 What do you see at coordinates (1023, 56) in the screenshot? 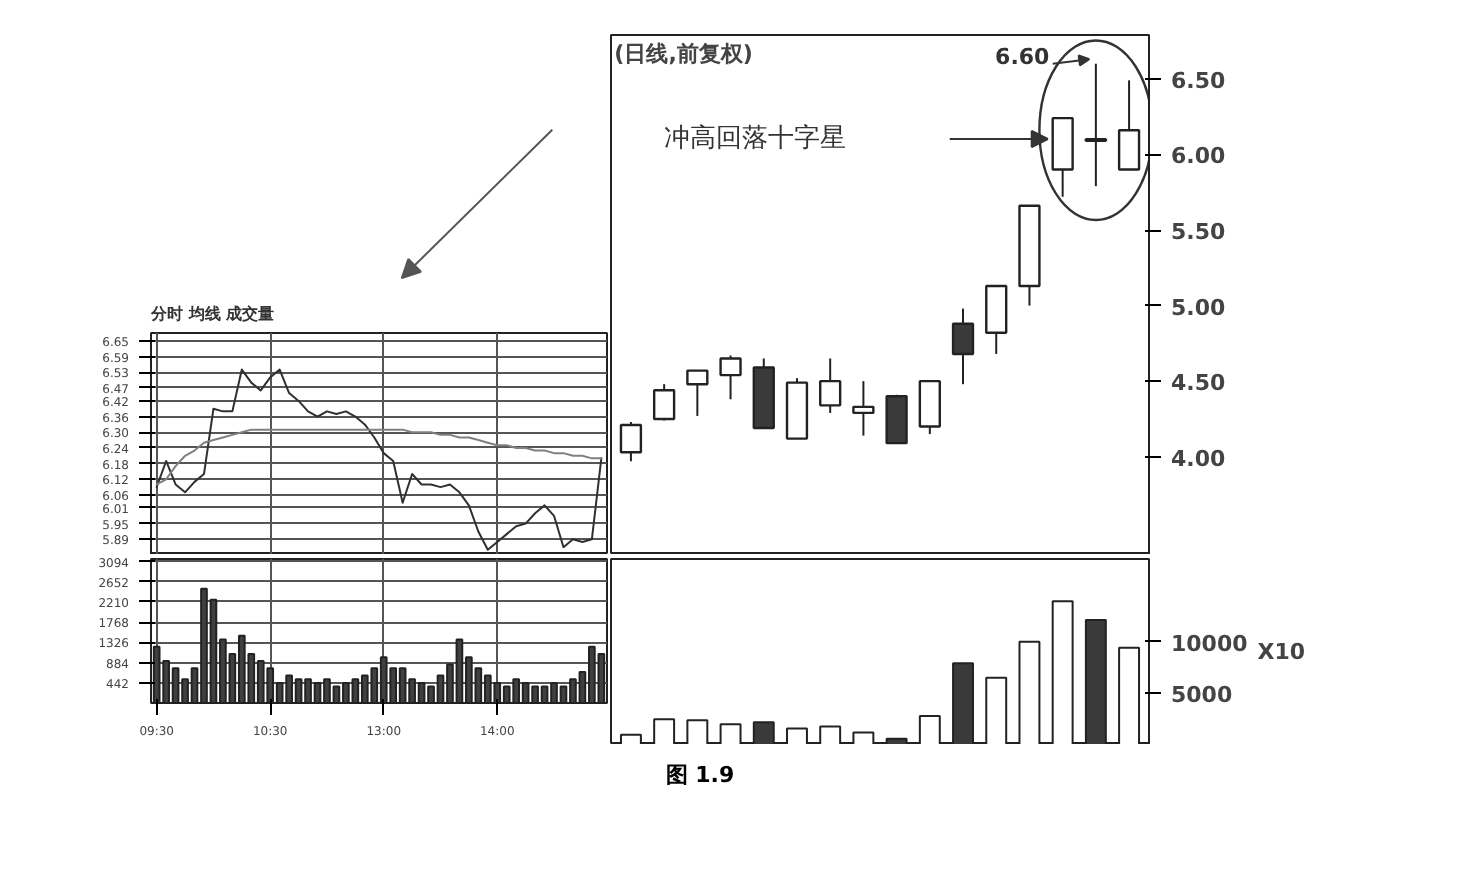
I see `annotation: 6.60` at bounding box center [1023, 56].